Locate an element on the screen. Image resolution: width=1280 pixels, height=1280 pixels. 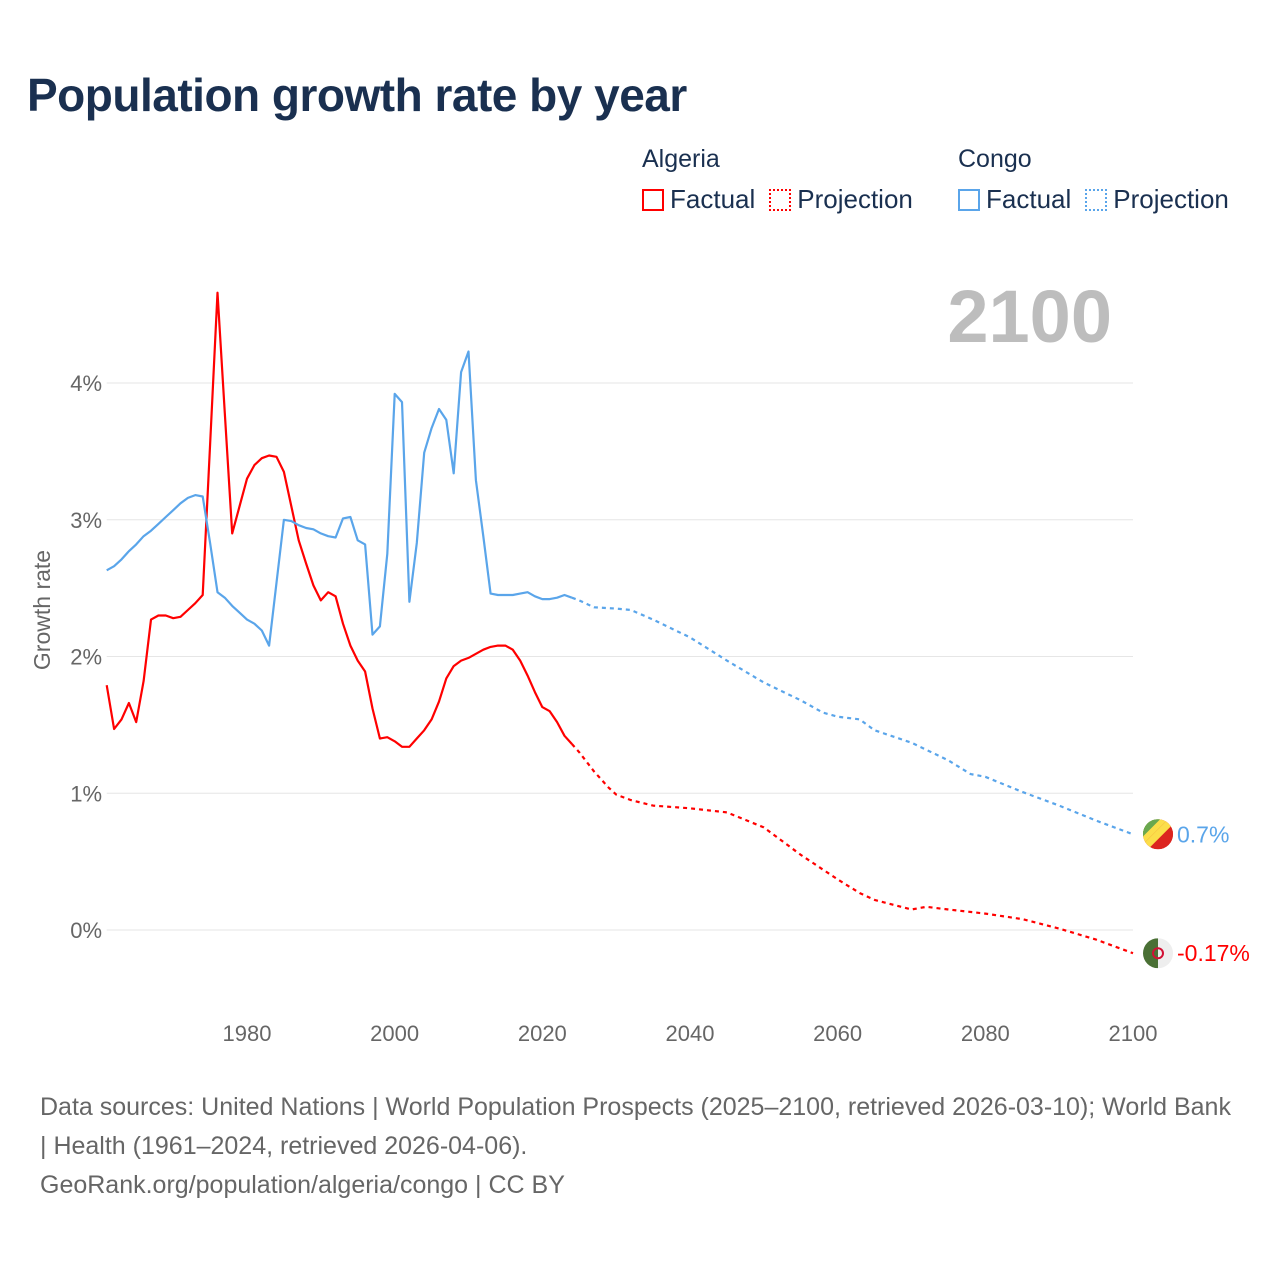
congo-flag-icon is located at coordinates (1158, 834).